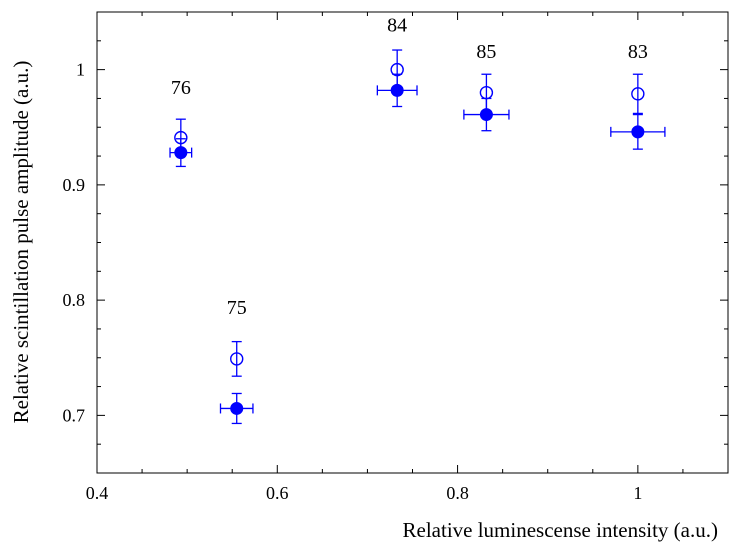 The image size is (730, 545). Describe the element at coordinates (97, 493) in the screenshot. I see `x-tick-label: 0.4` at that location.